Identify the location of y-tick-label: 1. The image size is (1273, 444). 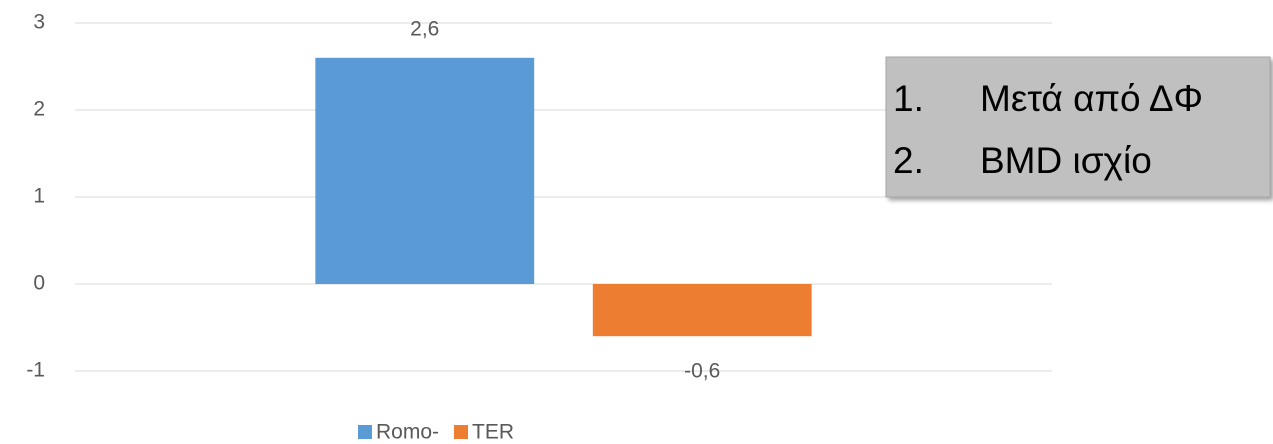
(39, 196).